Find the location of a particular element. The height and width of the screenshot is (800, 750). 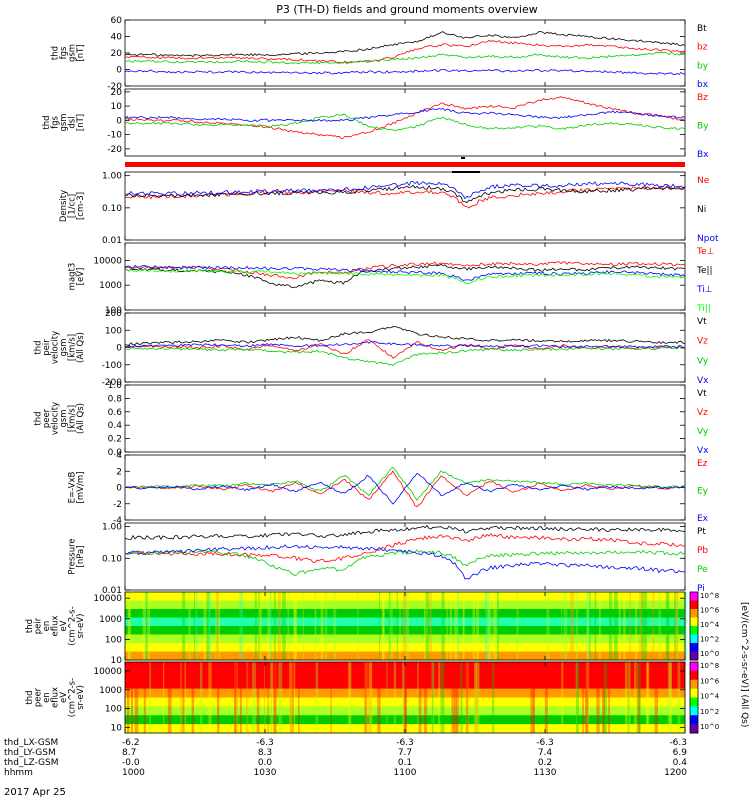

x-tick-label: -6.3 is located at coordinates (265, 743).